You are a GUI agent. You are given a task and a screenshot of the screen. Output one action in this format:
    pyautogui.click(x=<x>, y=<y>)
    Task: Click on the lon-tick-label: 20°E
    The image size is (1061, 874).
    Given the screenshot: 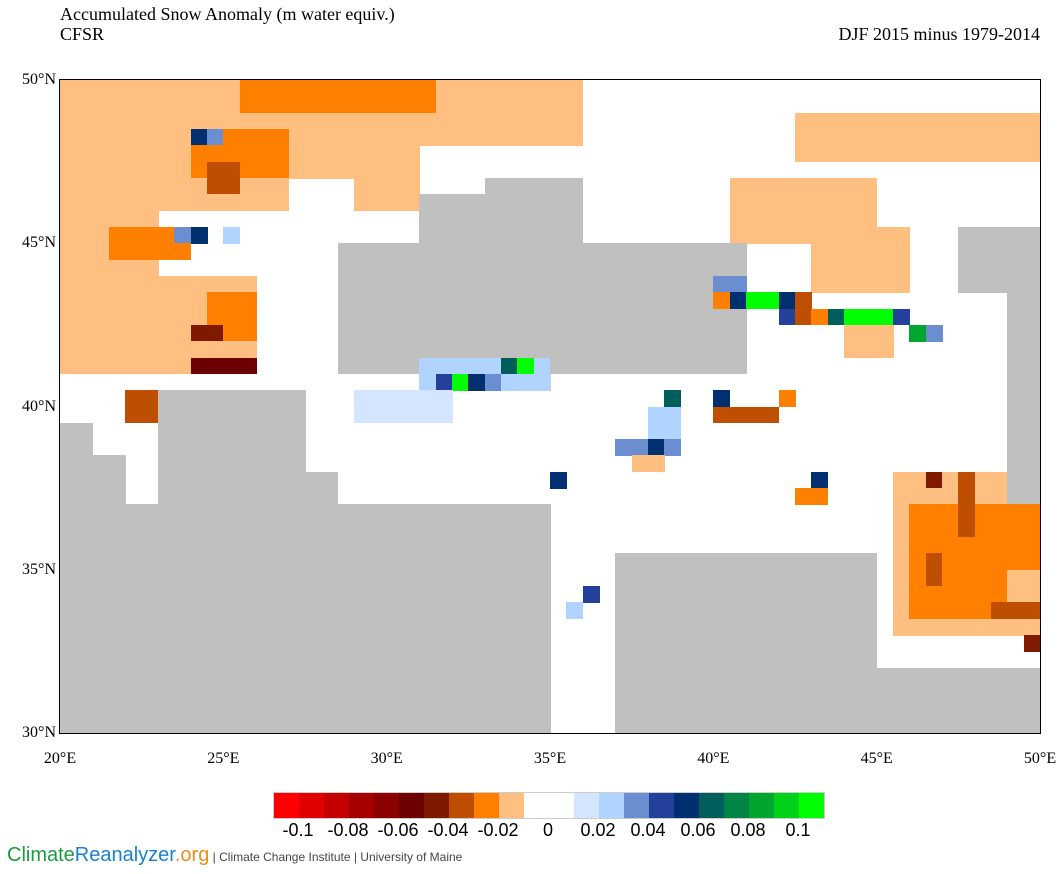 What is the action you would take?
    pyautogui.click(x=60, y=758)
    